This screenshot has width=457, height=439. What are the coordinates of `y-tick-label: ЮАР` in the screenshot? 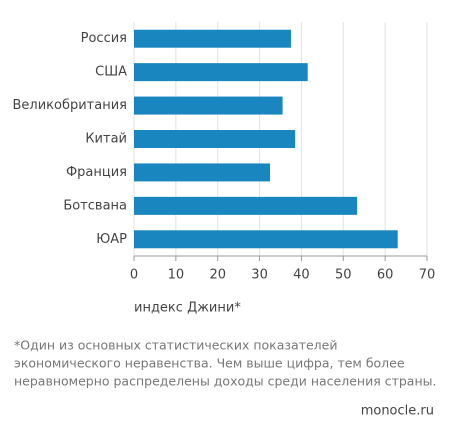 It's located at (111, 239).